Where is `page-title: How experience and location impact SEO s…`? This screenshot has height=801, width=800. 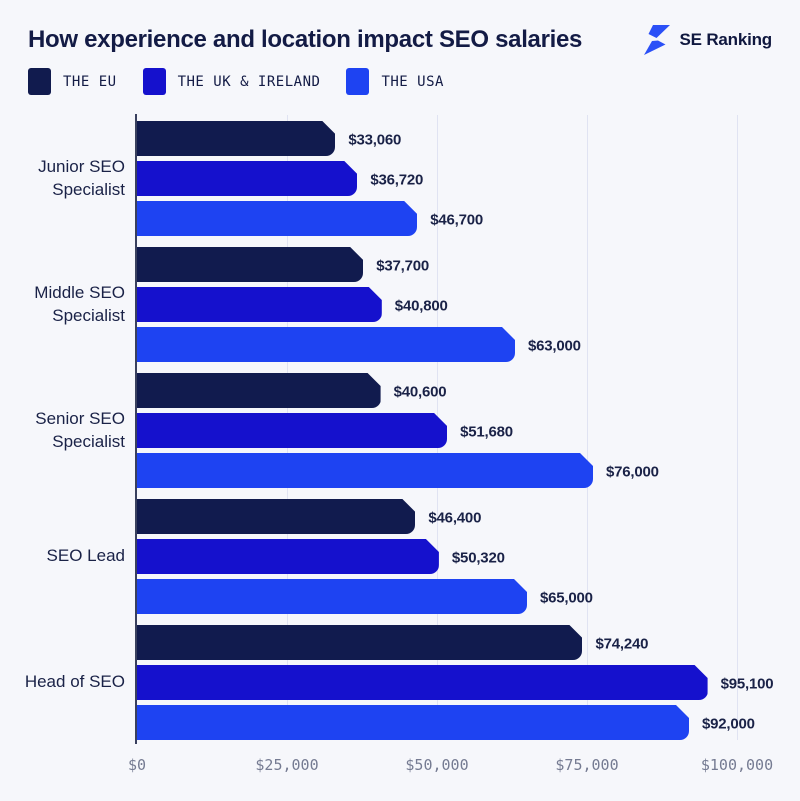
page-title: How experience and location impact SEO s… is located at coordinates (305, 39).